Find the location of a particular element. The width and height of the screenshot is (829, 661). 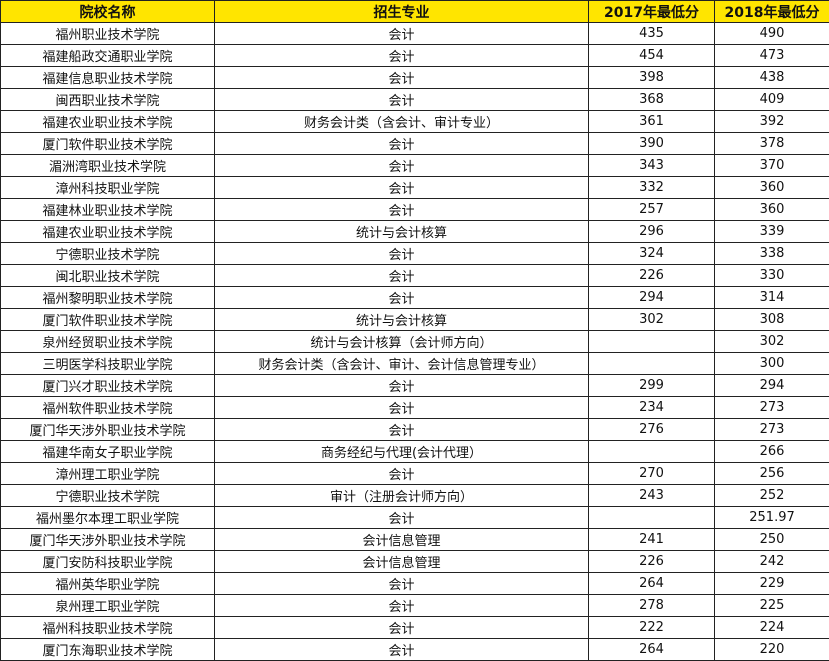

score-2018-cell: 251.97 is located at coordinates (771, 517).